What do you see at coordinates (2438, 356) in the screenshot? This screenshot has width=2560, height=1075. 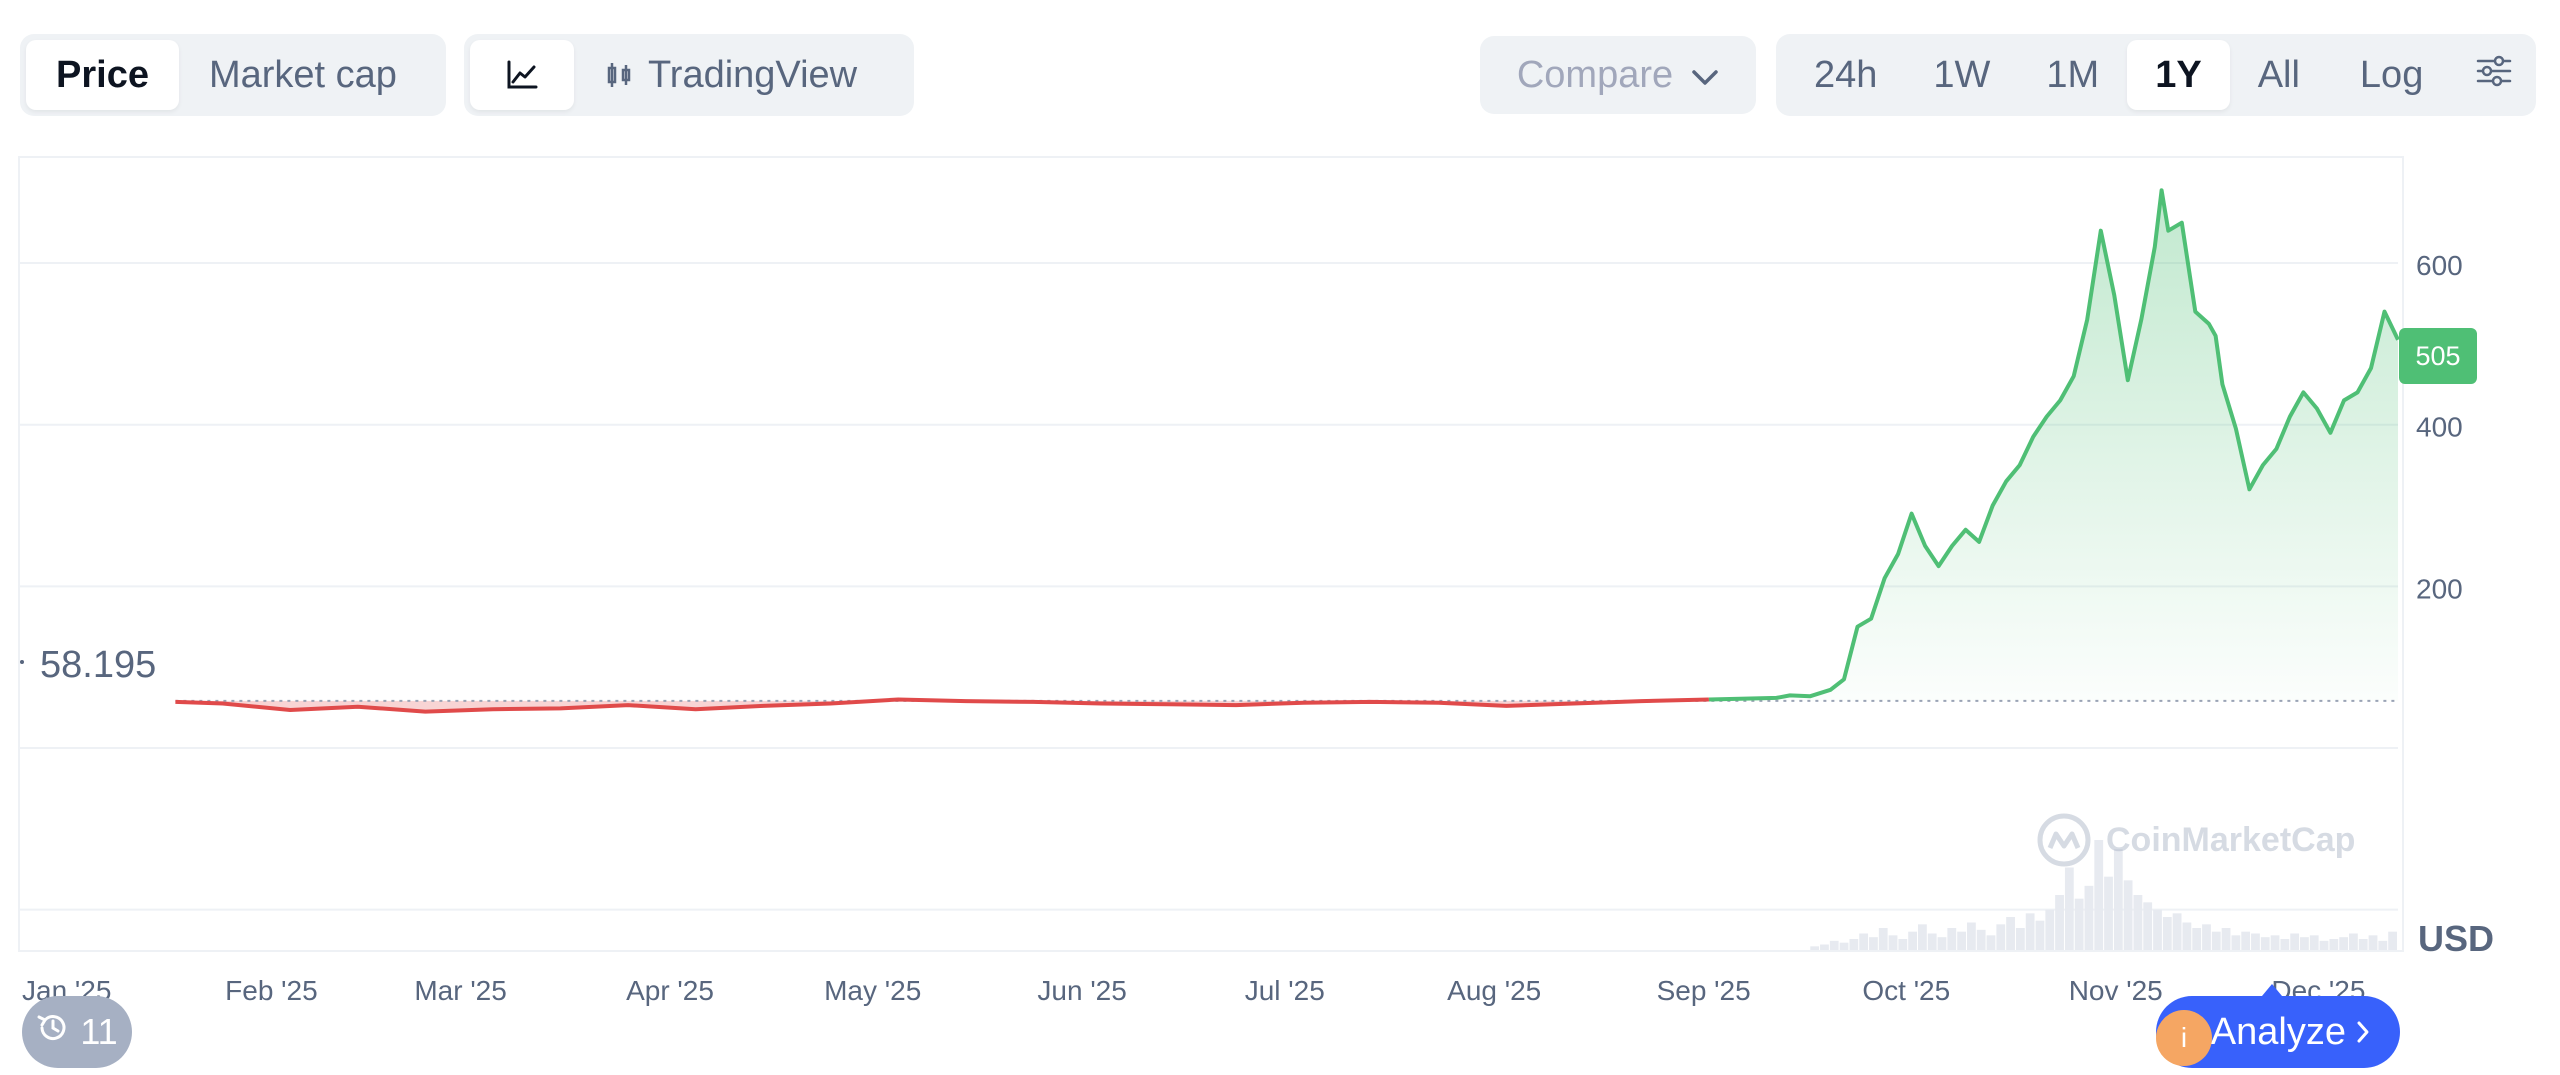 I see `current-price-badge: 505` at bounding box center [2438, 356].